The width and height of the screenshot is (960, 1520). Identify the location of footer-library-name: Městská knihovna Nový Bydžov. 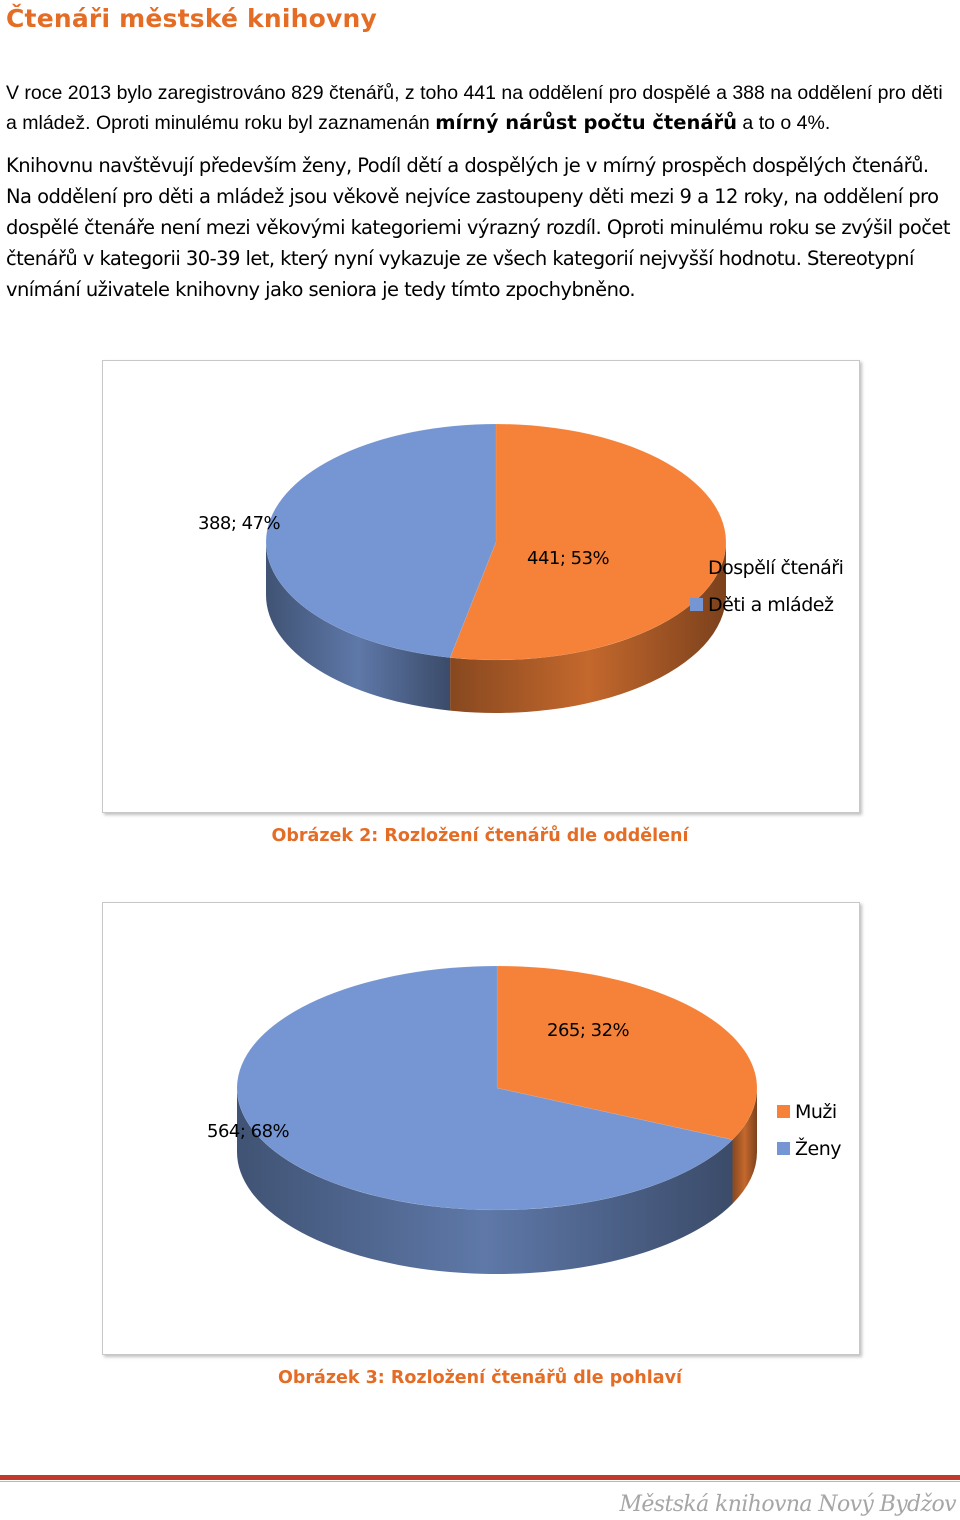
(787, 1504).